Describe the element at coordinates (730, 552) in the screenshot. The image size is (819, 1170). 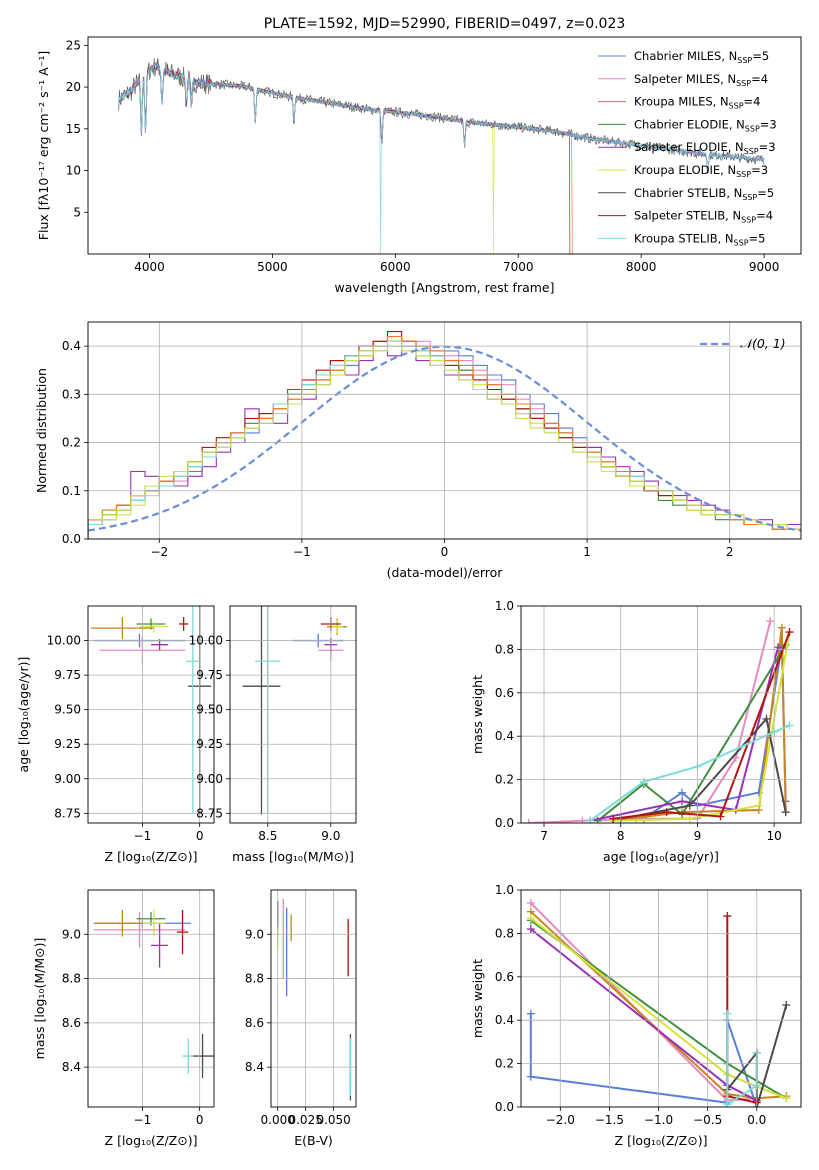
I see `x-tick-label: 2` at that location.